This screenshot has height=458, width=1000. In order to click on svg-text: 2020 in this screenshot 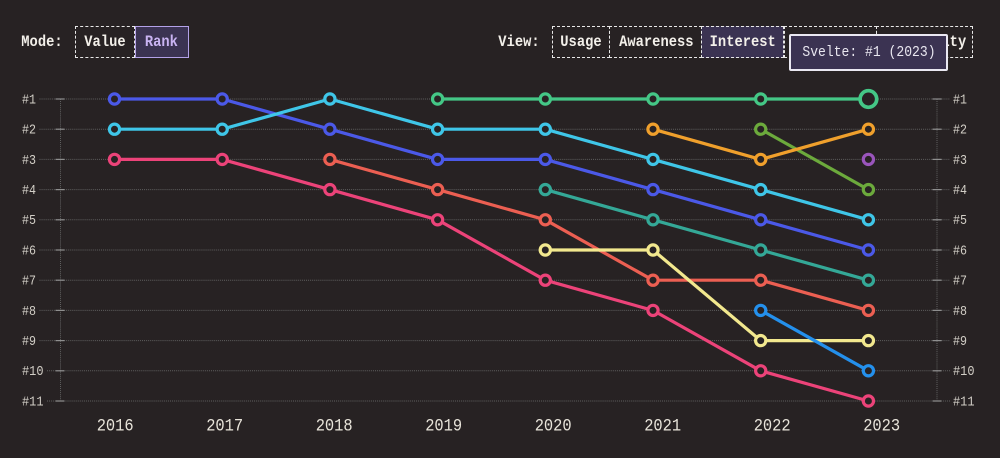, I will do `click(553, 427)`.